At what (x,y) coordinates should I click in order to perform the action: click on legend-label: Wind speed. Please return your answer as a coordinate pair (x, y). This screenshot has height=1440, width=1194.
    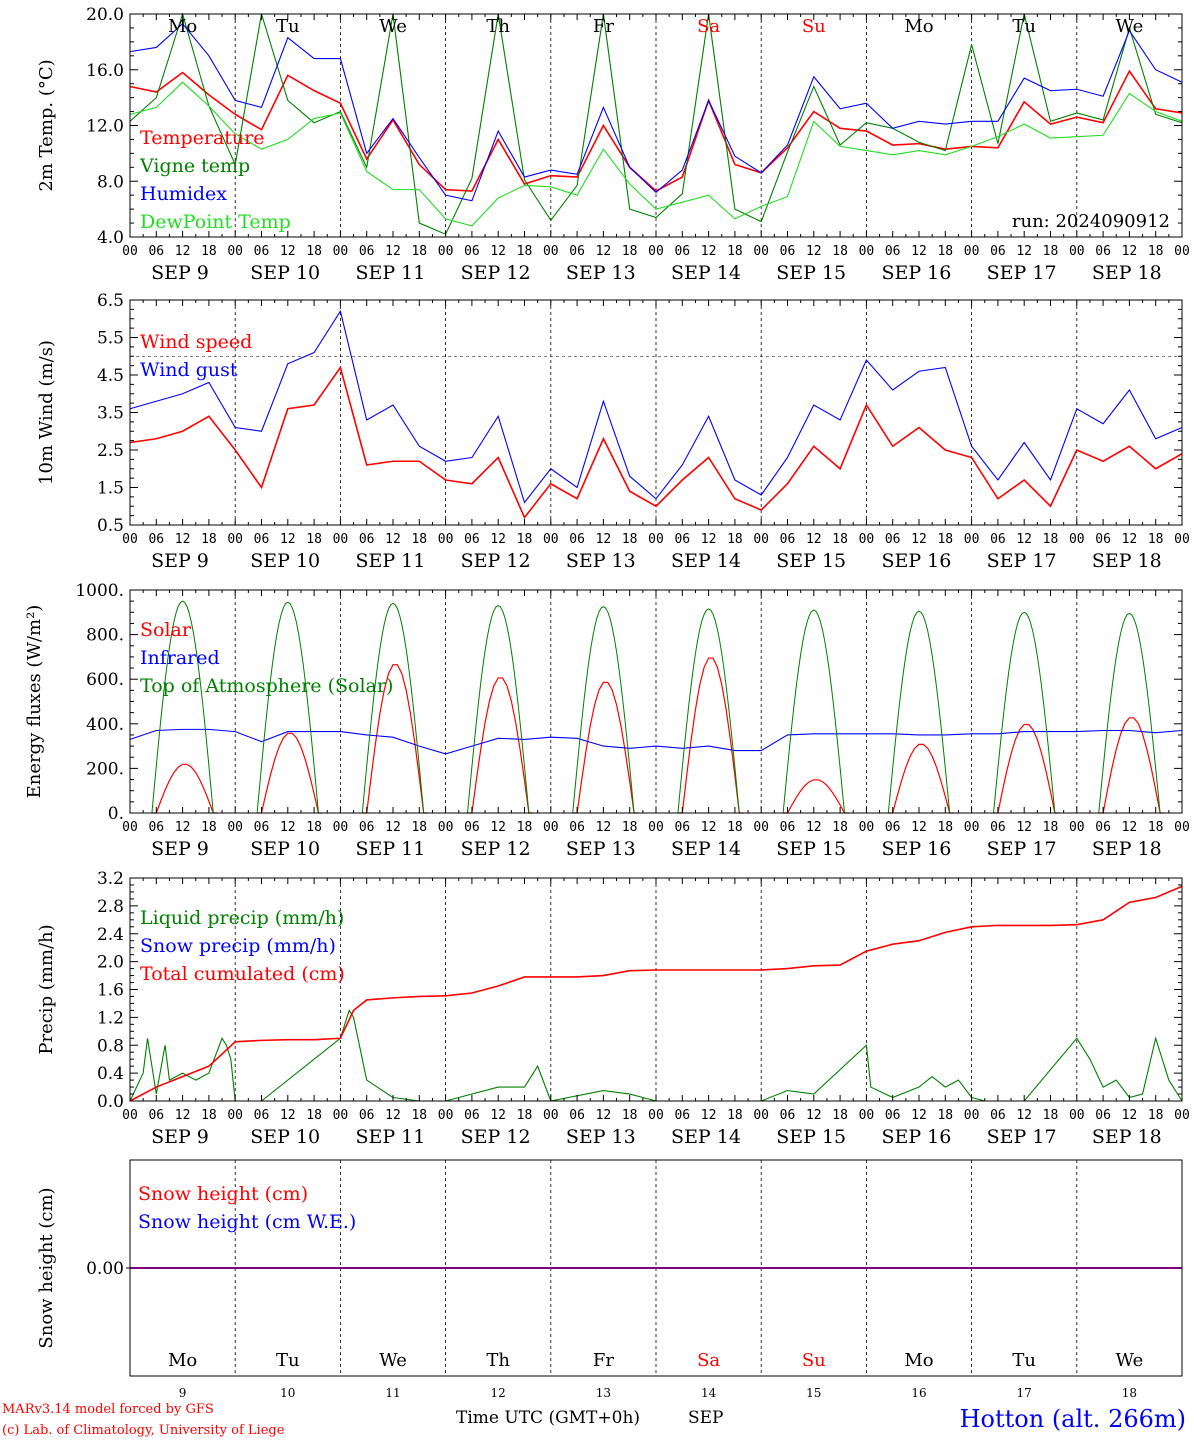
    Looking at the image, I should click on (196, 342).